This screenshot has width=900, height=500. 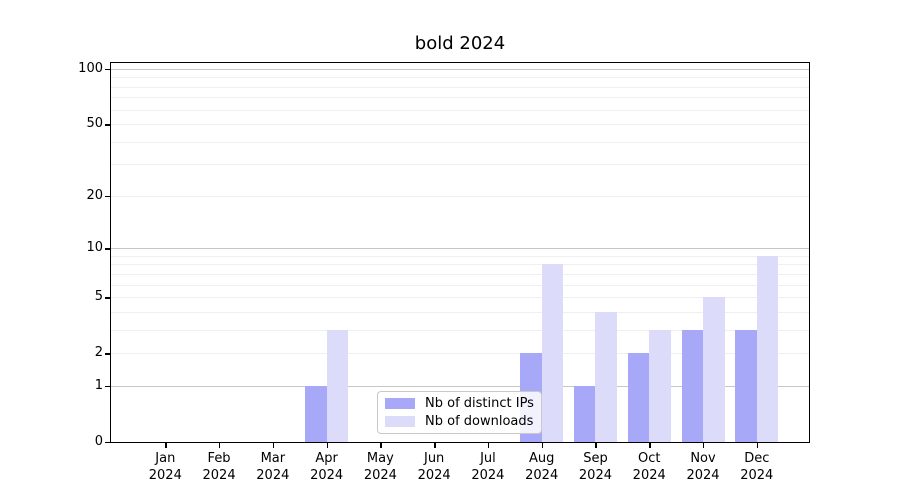 What do you see at coordinates (595, 467) in the screenshot?
I see `x-tick-label-sep: Sep 2024` at bounding box center [595, 467].